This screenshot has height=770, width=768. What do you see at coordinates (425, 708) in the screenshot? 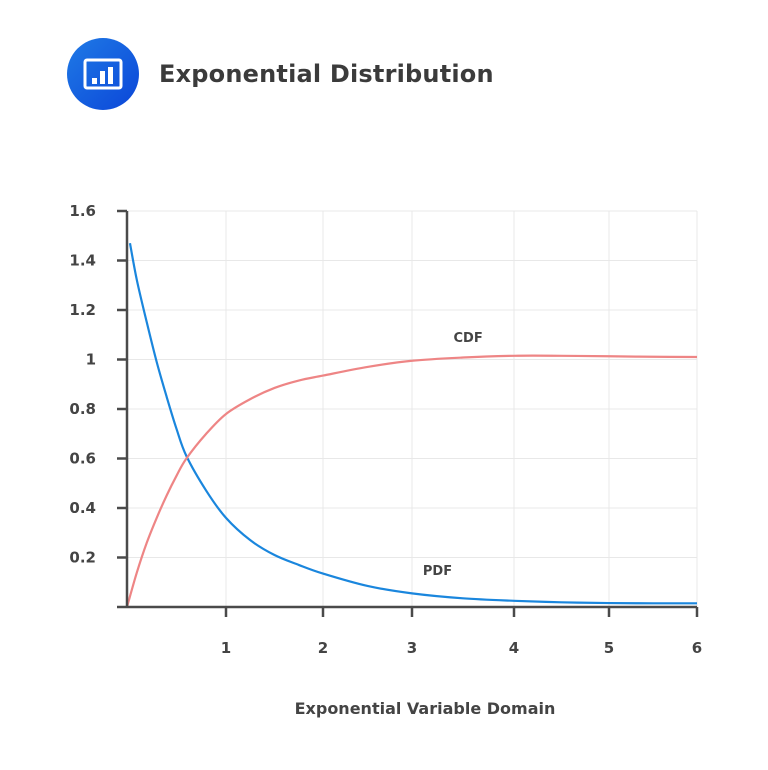
I see `x-axis-title: Exponential Variable Domain` at bounding box center [425, 708].